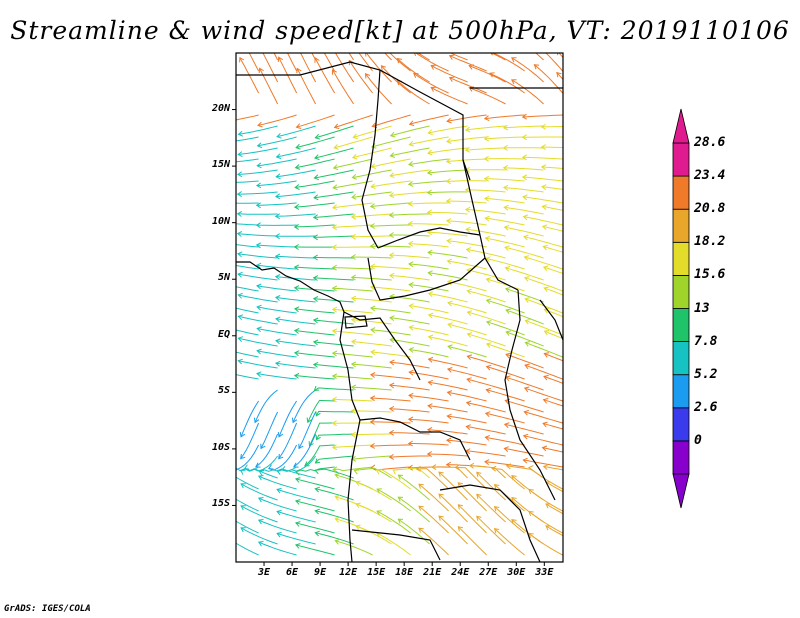 This screenshot has width=800, height=618. Describe the element at coordinates (220, 504) in the screenshot. I see `lat-label-15s: 15S` at that location.